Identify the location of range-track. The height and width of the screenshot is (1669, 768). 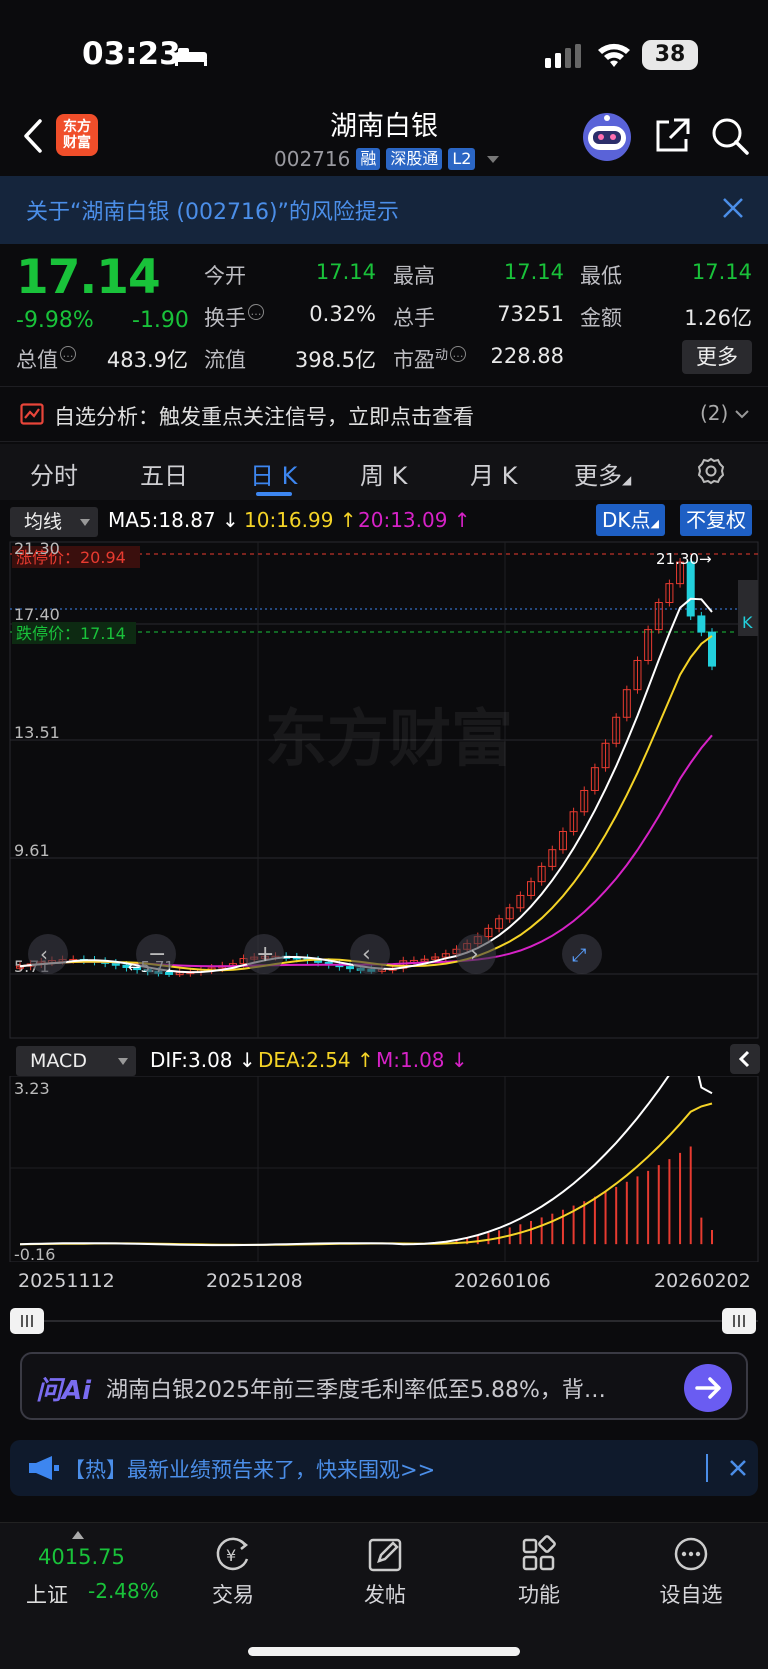
(384, 1321).